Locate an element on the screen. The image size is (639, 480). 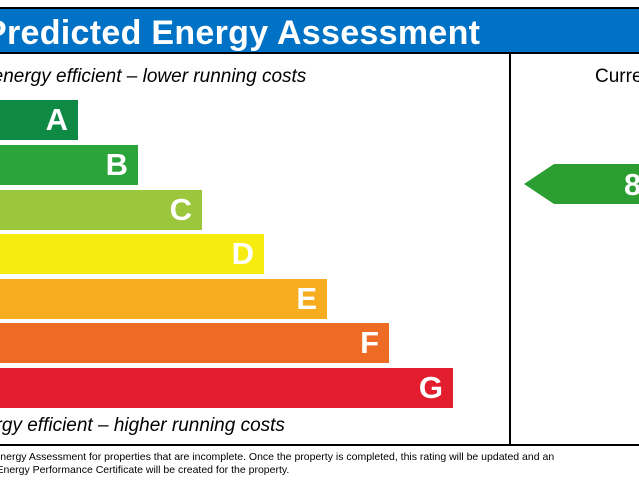
rating-band-g: G is located at coordinates (226, 388).